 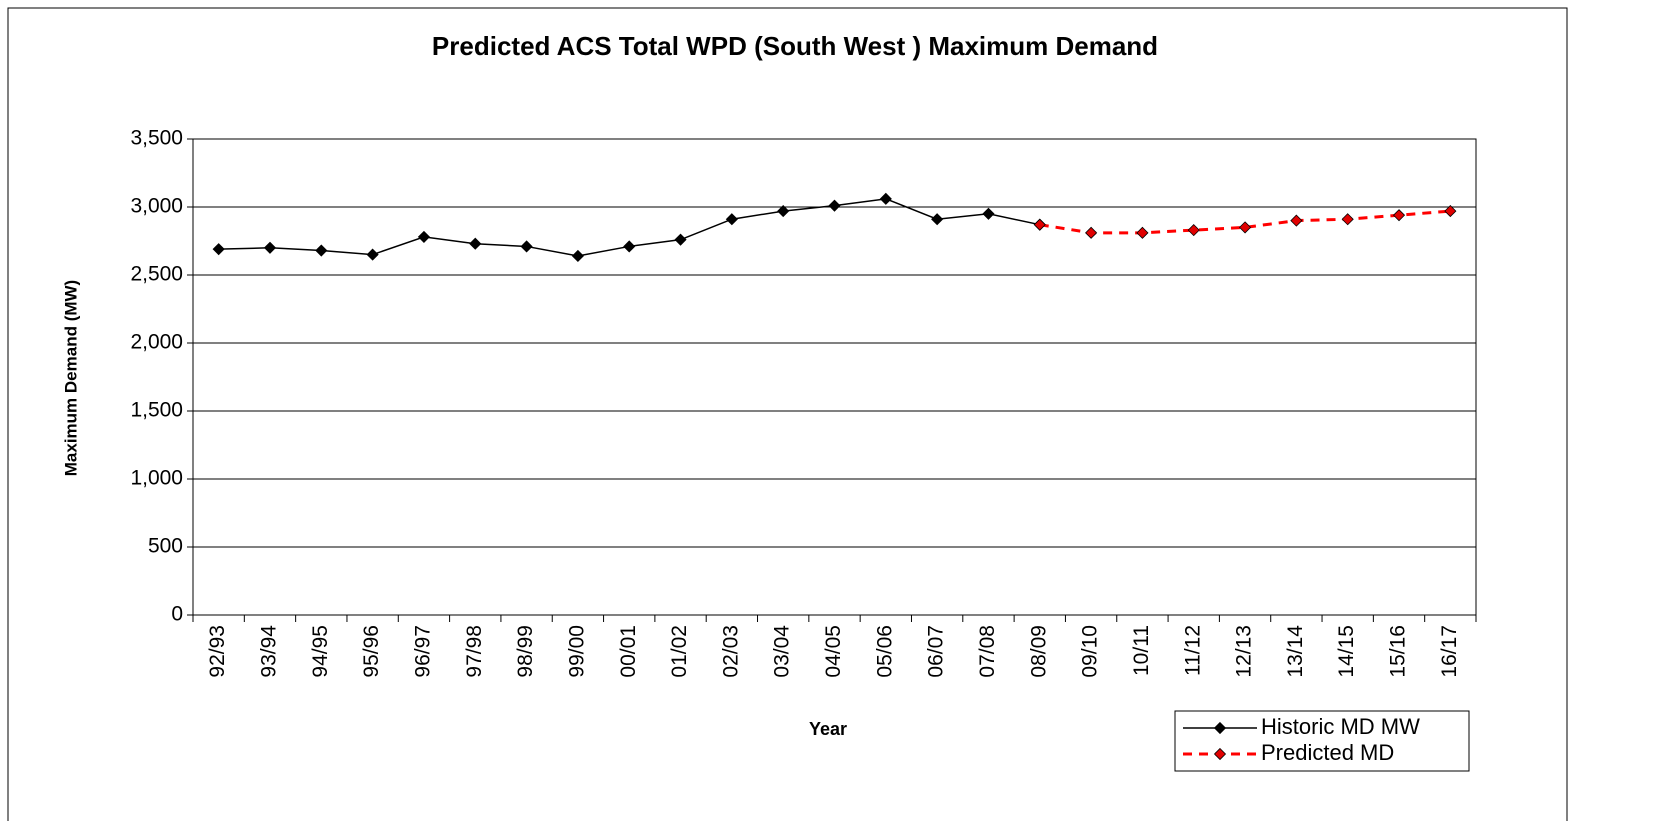 I want to click on x-tick-label: 00/01, so click(x=628, y=651).